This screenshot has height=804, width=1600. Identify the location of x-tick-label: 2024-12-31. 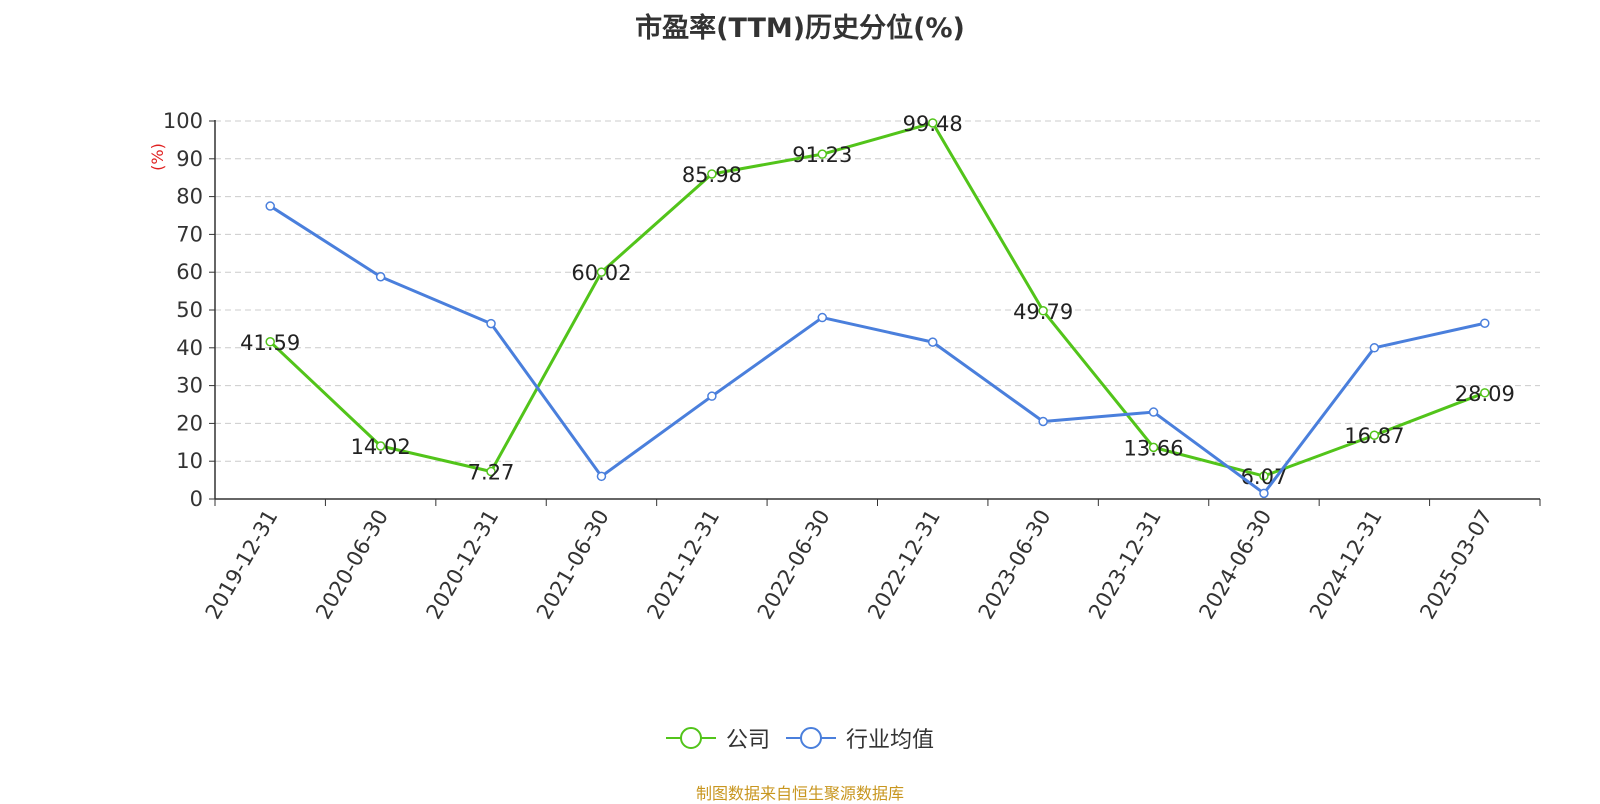
(1346, 565).